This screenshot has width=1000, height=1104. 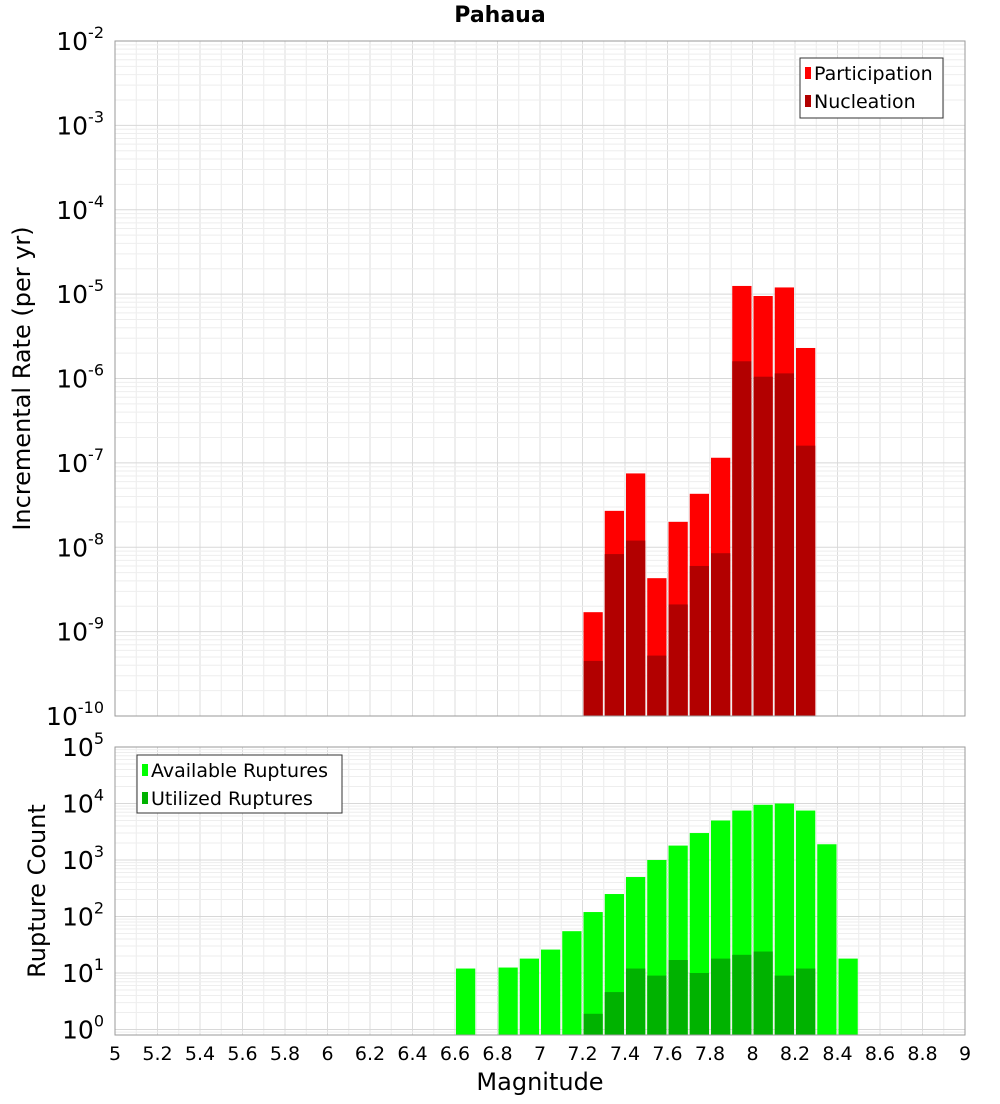 What do you see at coordinates (539, 1082) in the screenshot?
I see `x-axis-title: Magnitude` at bounding box center [539, 1082].